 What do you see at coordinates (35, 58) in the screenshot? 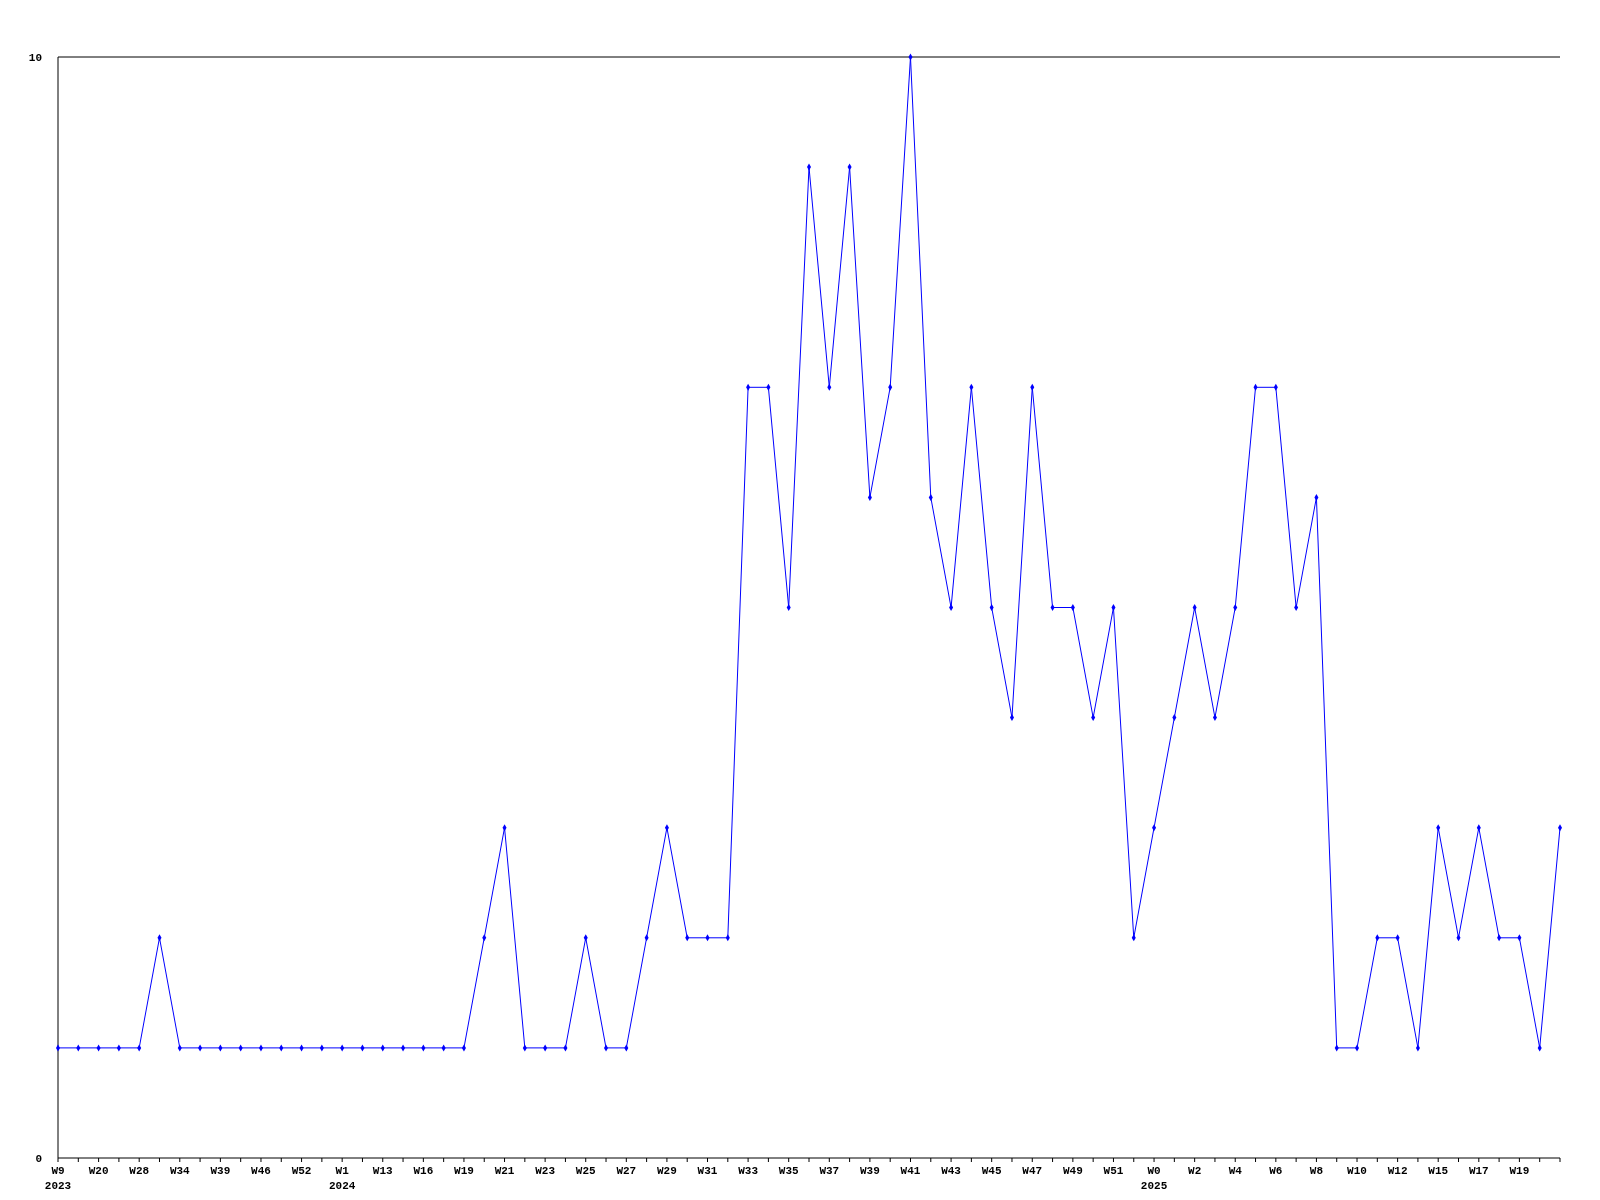
I see `y-tick-label: 10` at bounding box center [35, 58].